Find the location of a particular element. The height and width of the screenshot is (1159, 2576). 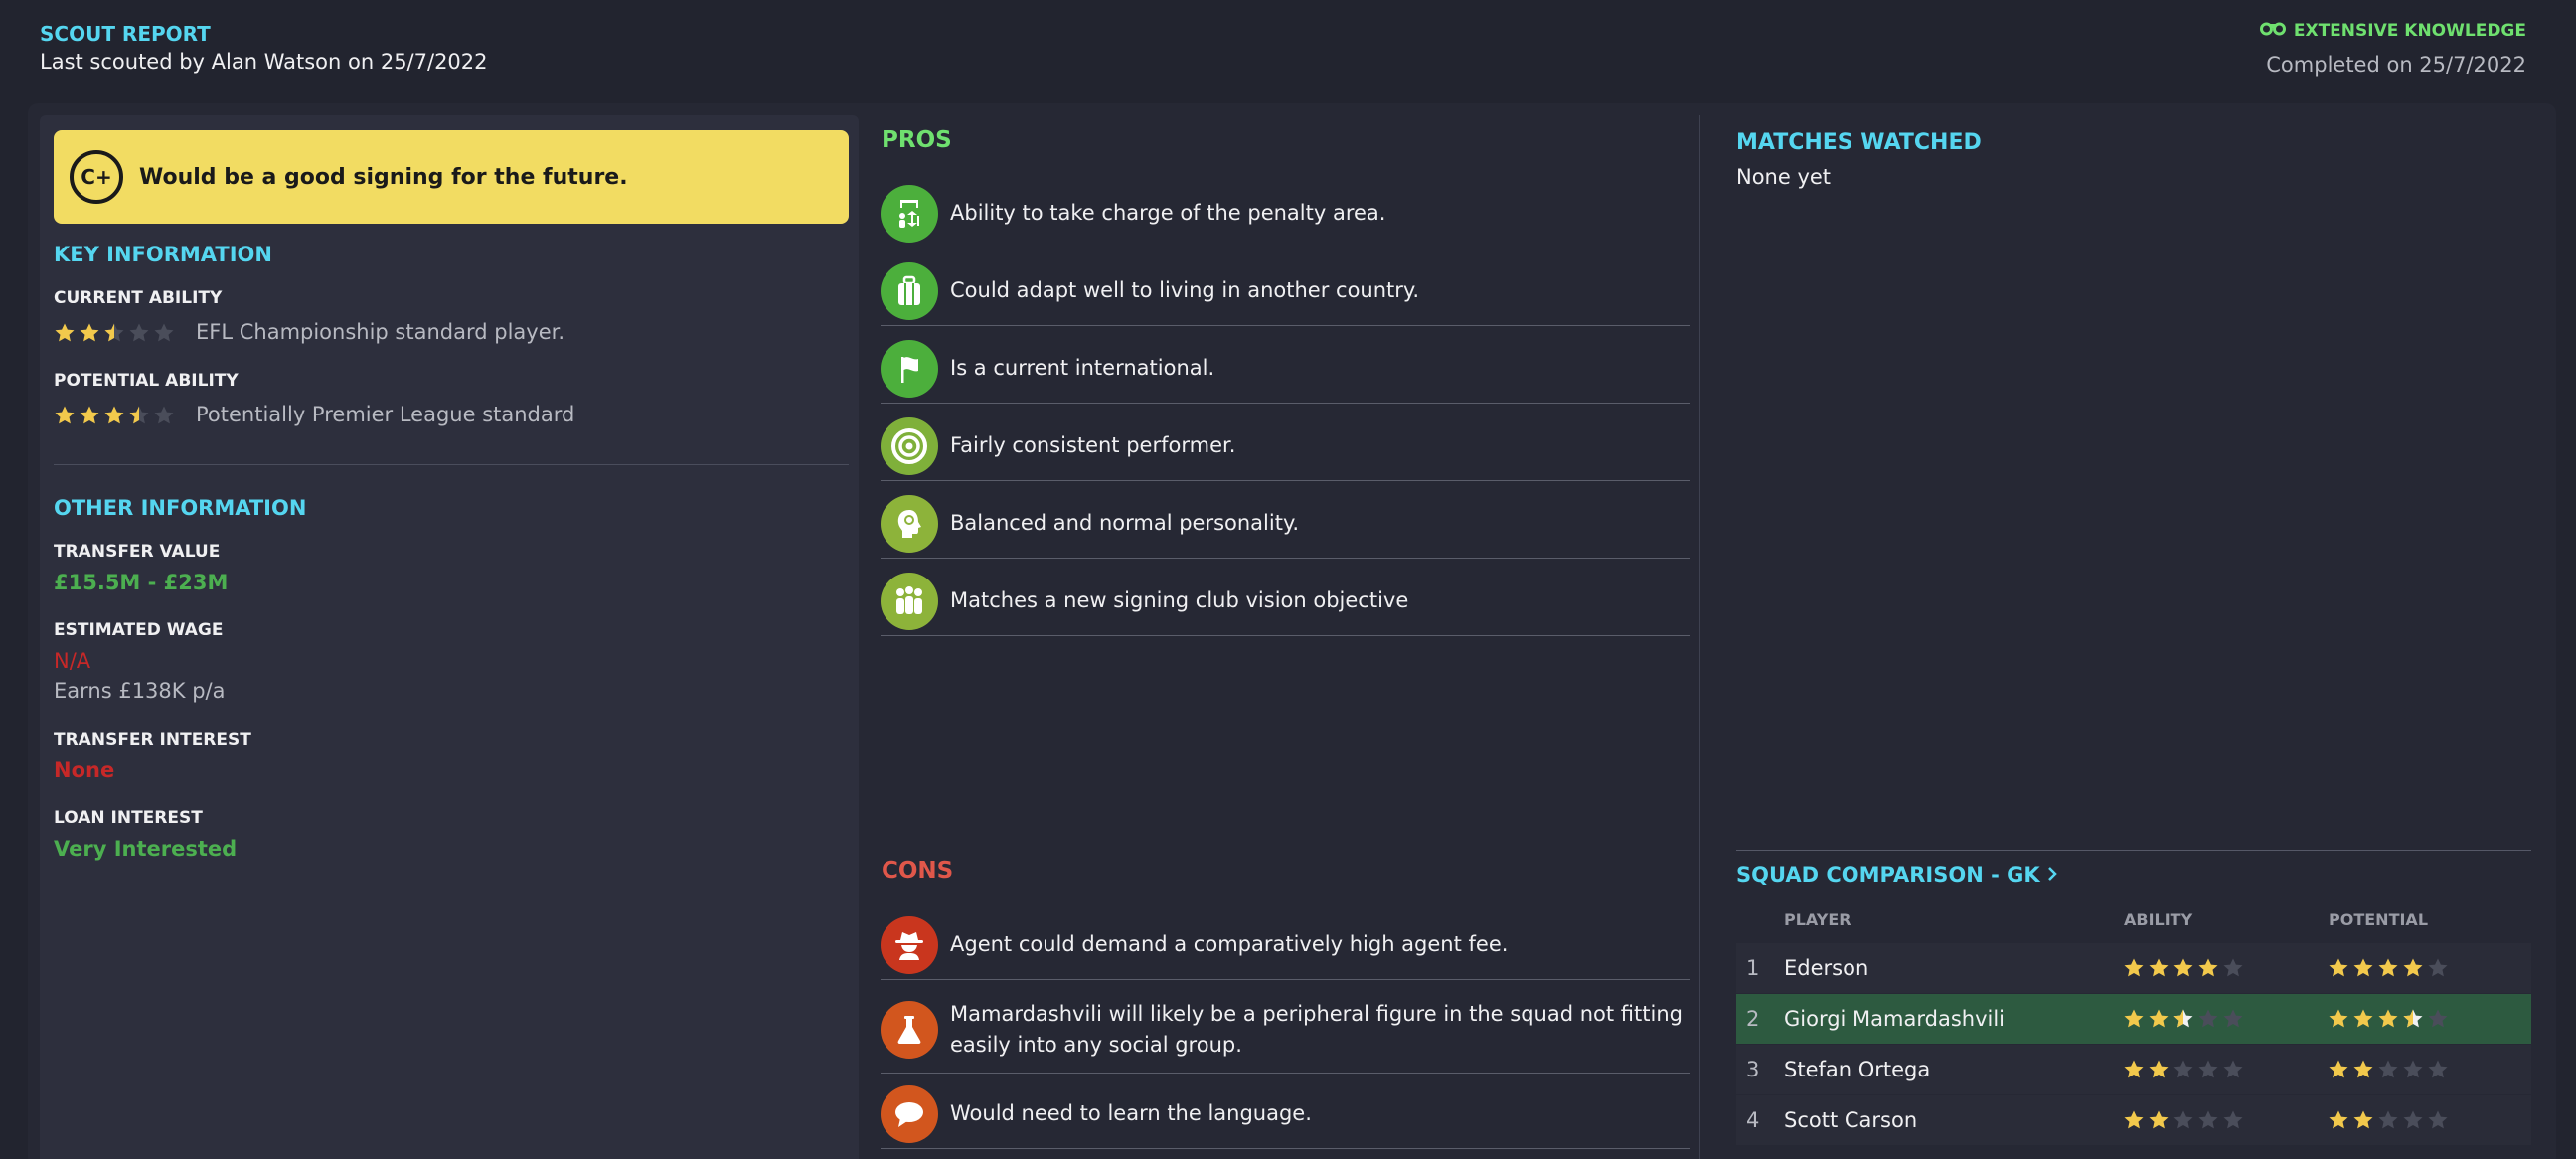

binoculars-icon is located at coordinates (2272, 30).